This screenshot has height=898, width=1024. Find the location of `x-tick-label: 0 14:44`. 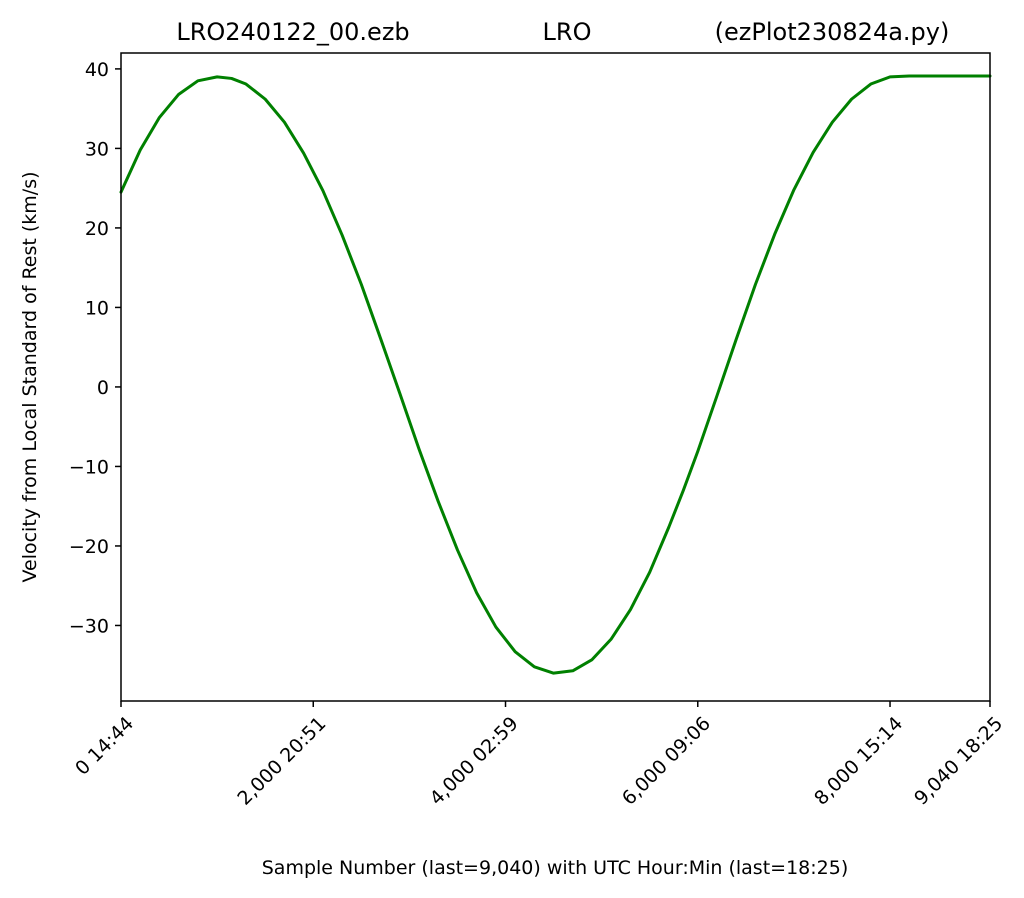

x-tick-label: 0 14:44 is located at coordinates (104, 746).